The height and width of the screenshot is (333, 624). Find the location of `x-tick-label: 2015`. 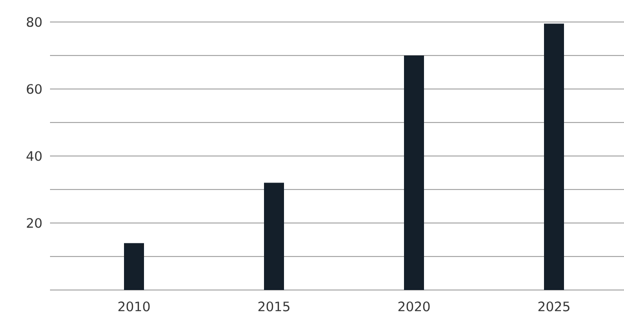

x-tick-label: 2015 is located at coordinates (274, 307).